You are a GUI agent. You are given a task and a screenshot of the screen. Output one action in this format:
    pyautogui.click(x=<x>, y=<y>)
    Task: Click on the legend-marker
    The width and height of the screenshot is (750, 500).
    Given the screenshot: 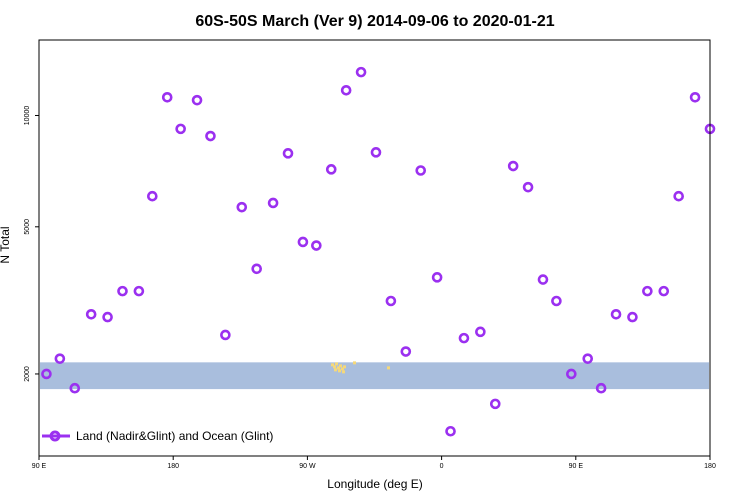 What is the action you would take?
    pyautogui.click(x=55, y=436)
    